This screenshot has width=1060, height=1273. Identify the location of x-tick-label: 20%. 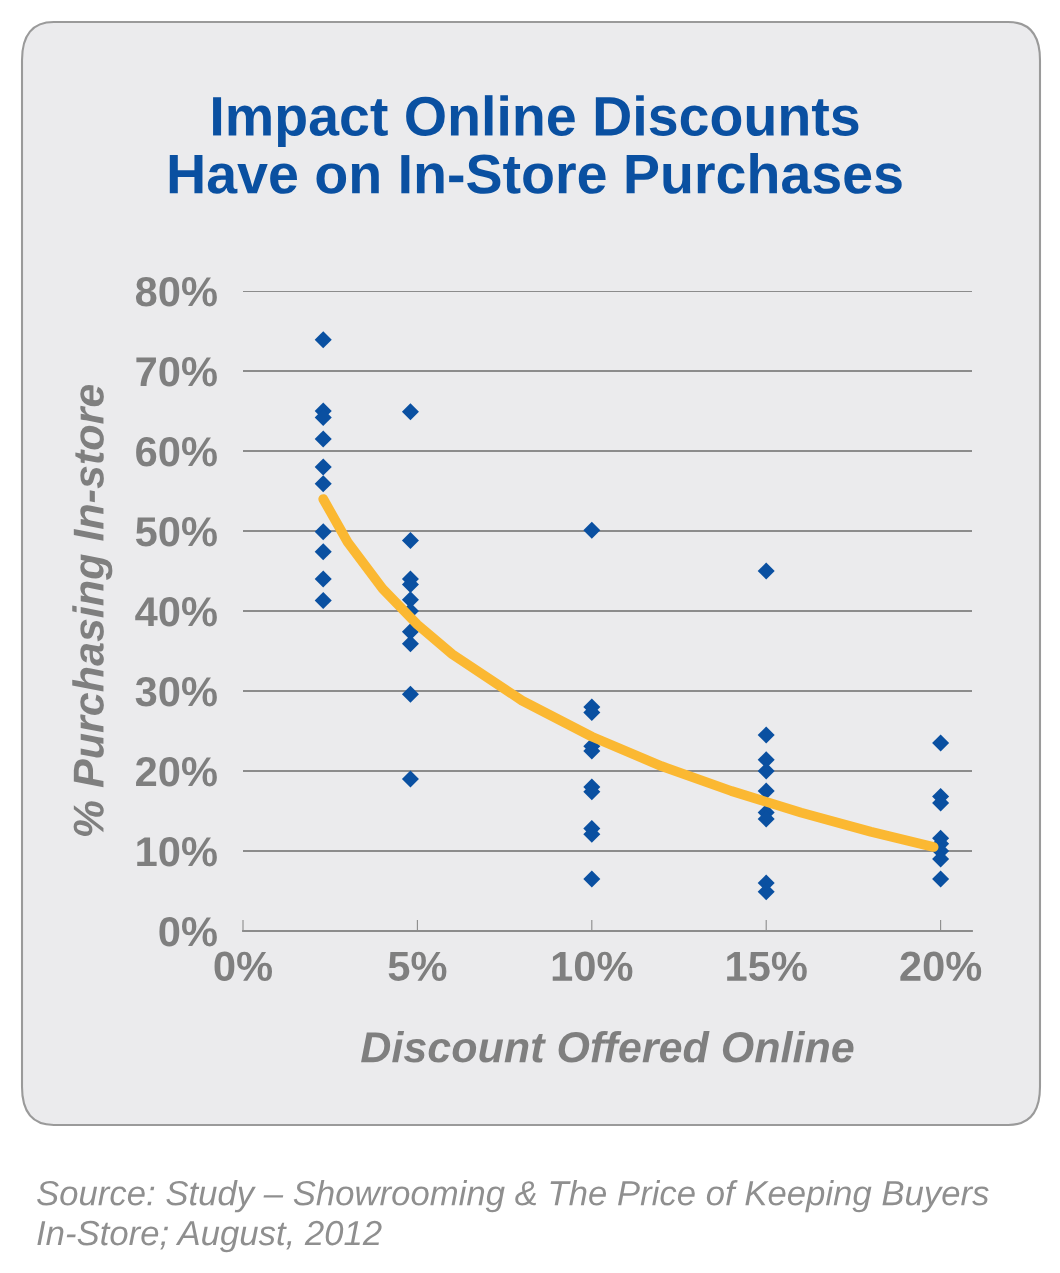
(941, 966).